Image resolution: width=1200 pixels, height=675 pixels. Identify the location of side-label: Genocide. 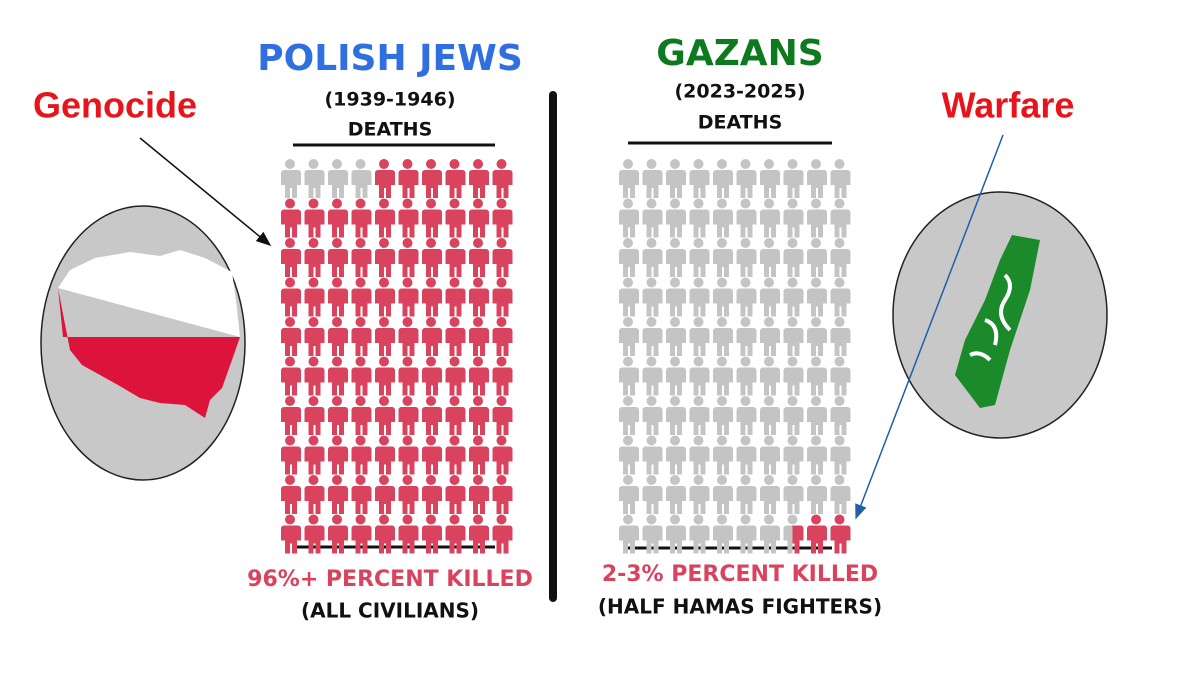
(115, 105).